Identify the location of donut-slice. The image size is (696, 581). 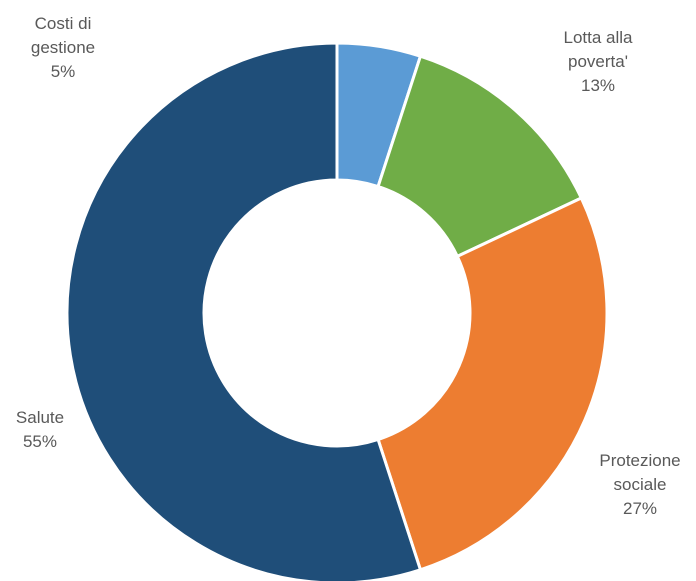
(480, 156).